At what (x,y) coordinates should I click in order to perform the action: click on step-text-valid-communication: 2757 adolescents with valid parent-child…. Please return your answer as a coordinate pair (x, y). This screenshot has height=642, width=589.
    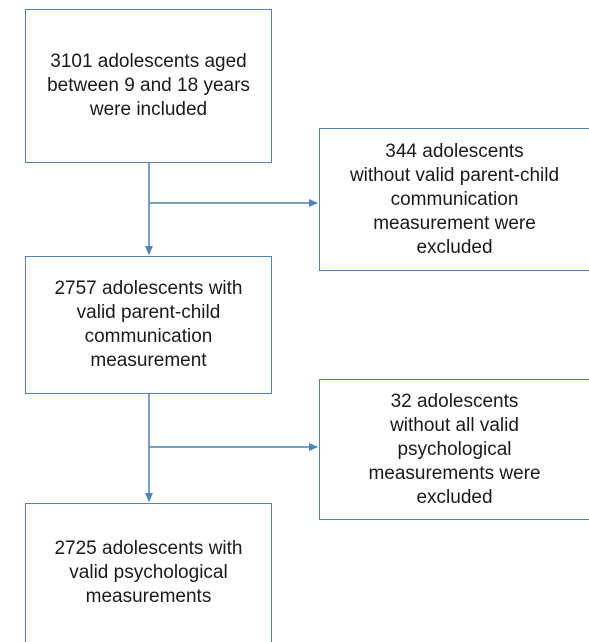
    Looking at the image, I should click on (148, 325).